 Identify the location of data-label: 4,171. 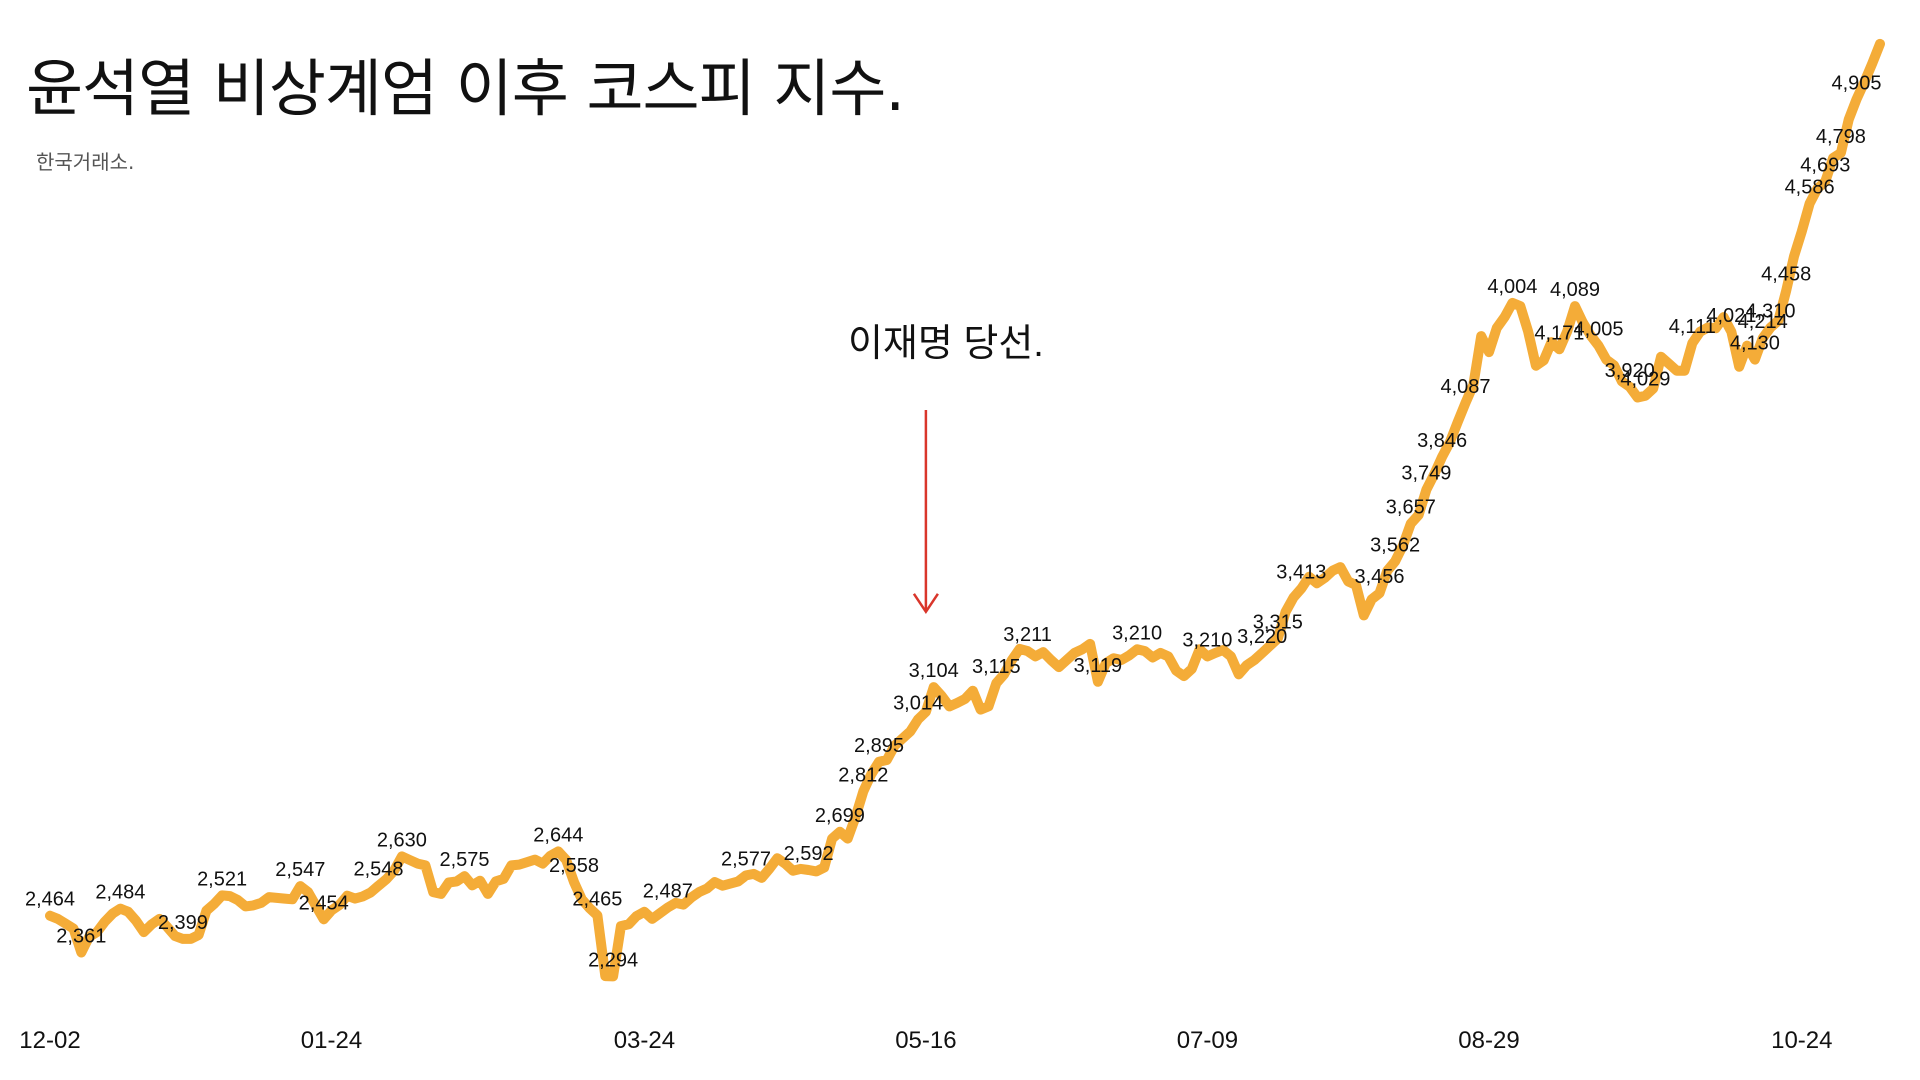
(1559, 333).